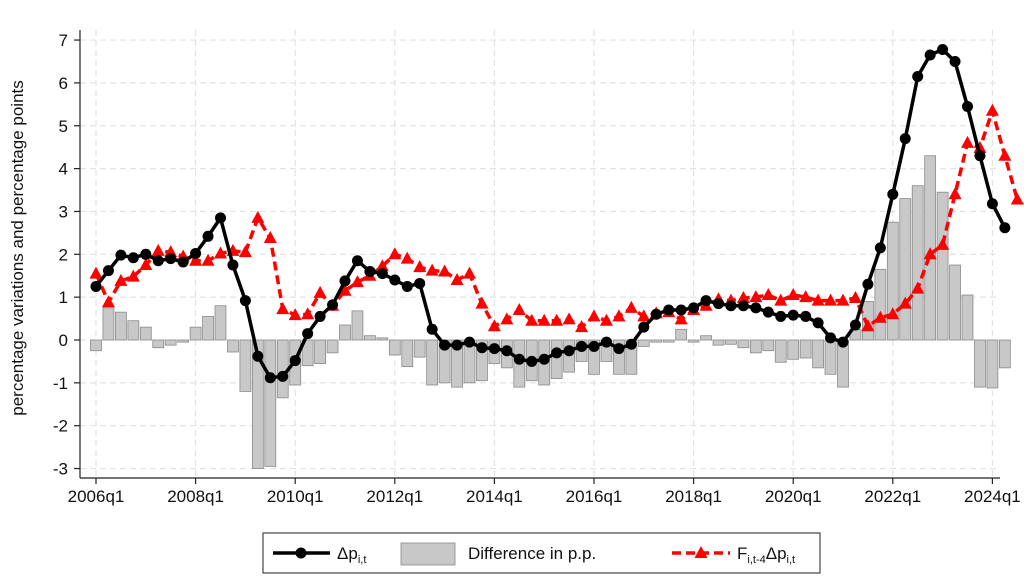 Image resolution: width=1024 pixels, height=579 pixels. I want to click on legend-box, so click(541, 553).